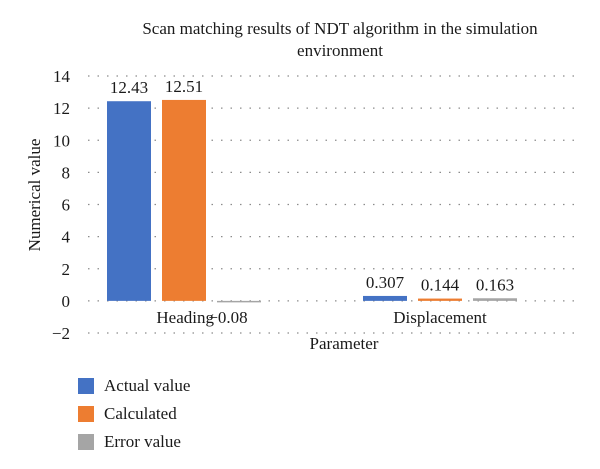 The image size is (600, 469). Describe the element at coordinates (385, 282) in the screenshot. I see `data-label: 0.307` at that location.